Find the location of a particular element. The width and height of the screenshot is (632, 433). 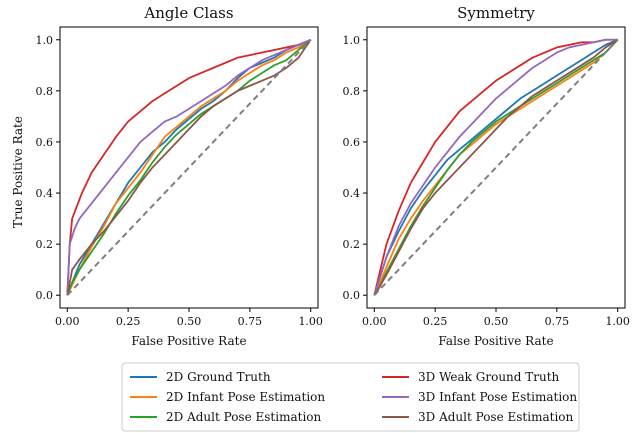

legend-label: 3D Adult Pose Estimation is located at coordinates (496, 417).